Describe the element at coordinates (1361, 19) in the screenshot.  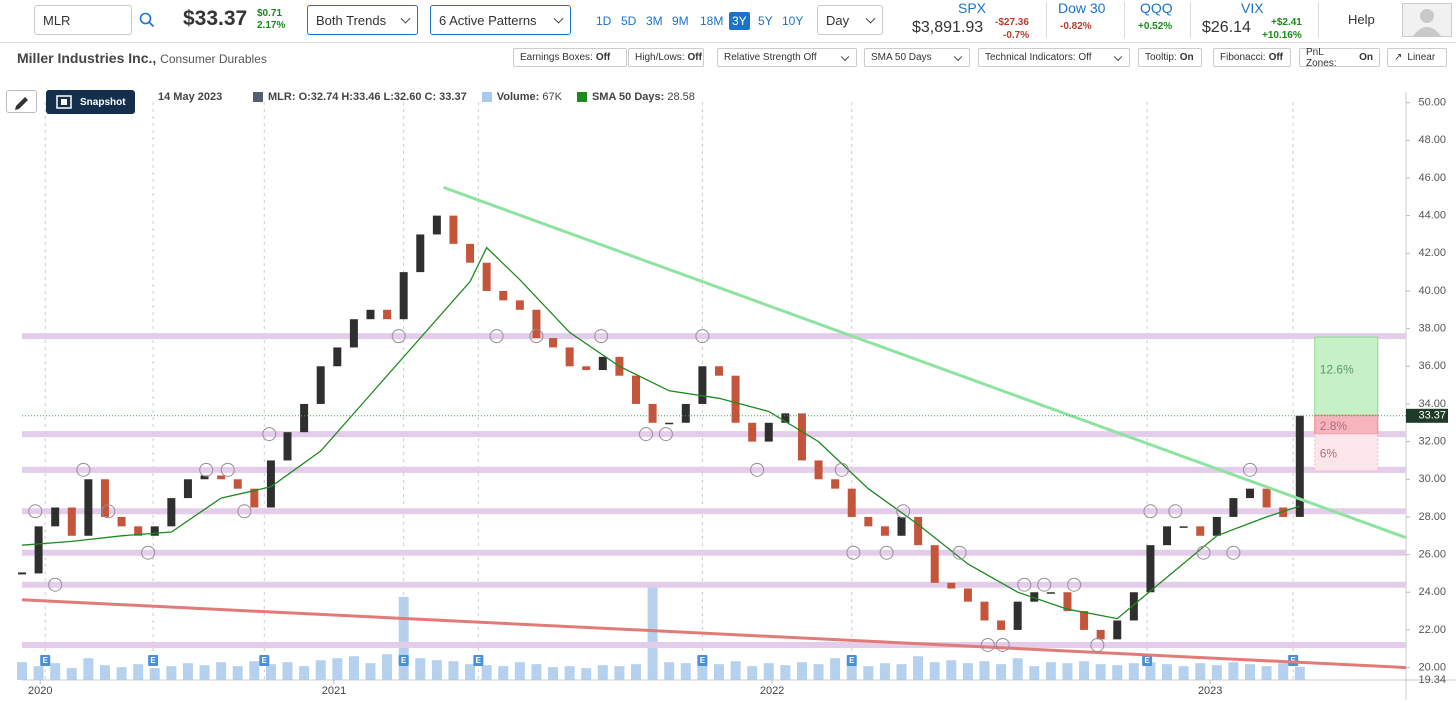
I see `help-link: Help` at that location.